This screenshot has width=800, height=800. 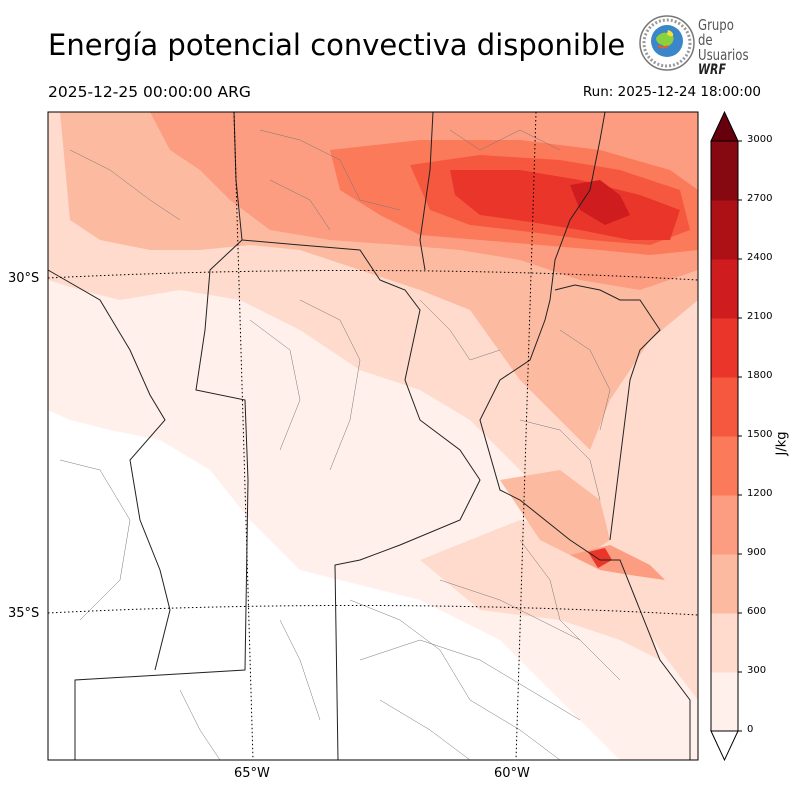 What do you see at coordinates (337, 45) in the screenshot?
I see `page-title: Energía potencial convectiva disponible` at bounding box center [337, 45].